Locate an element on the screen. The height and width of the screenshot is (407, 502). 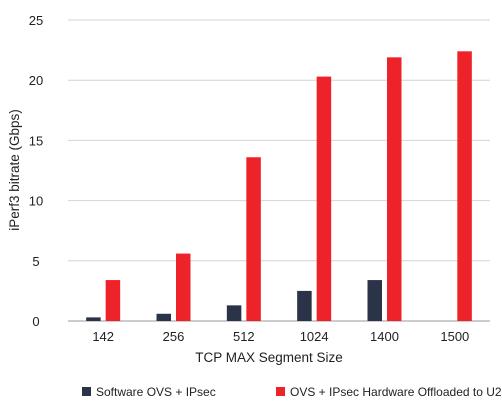
x-tick-label: 1400 is located at coordinates (384, 336).